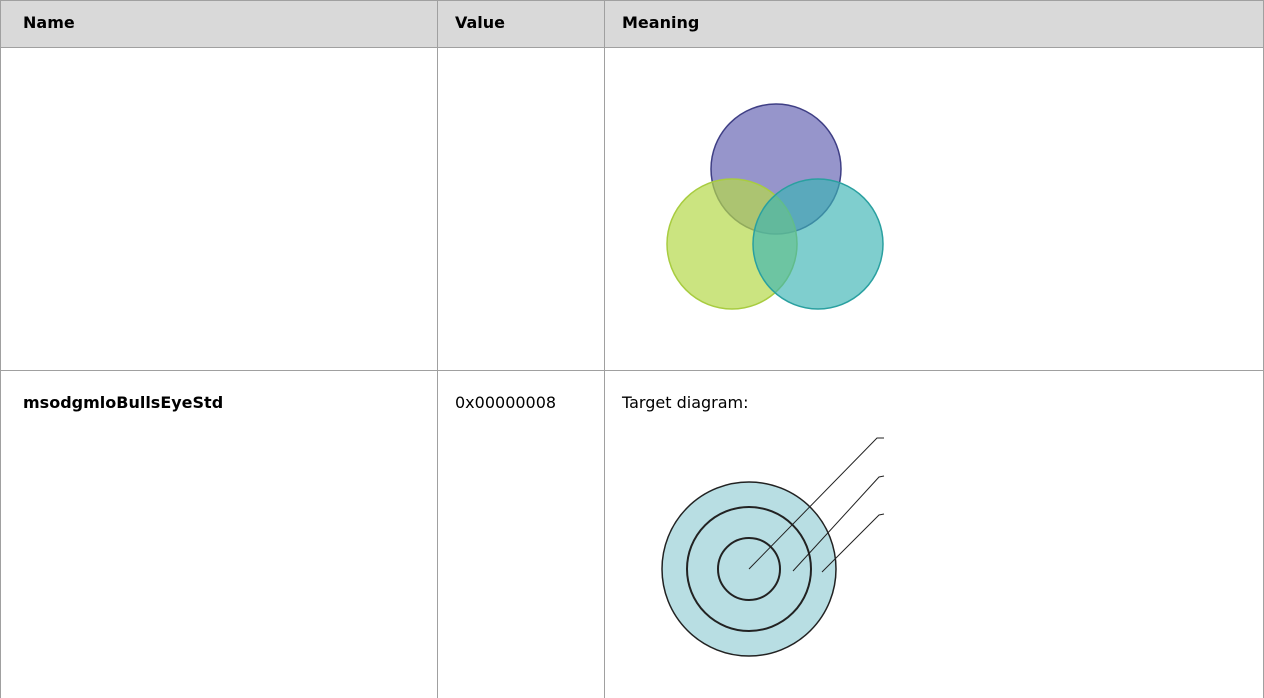  I want to click on target-ring, so click(749, 569).